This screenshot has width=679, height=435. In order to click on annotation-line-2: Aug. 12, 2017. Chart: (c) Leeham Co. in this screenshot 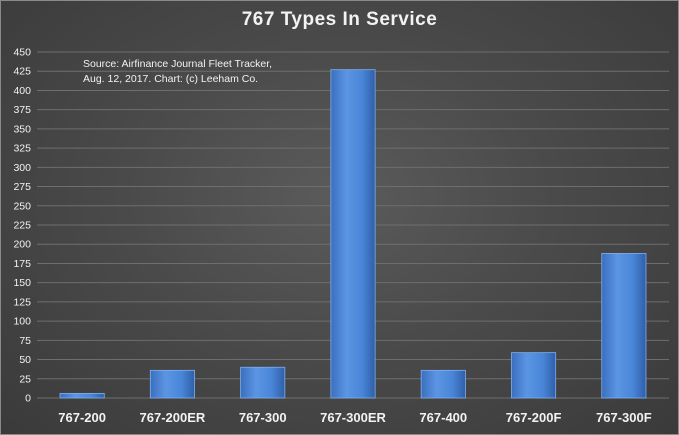, I will do `click(171, 79)`.